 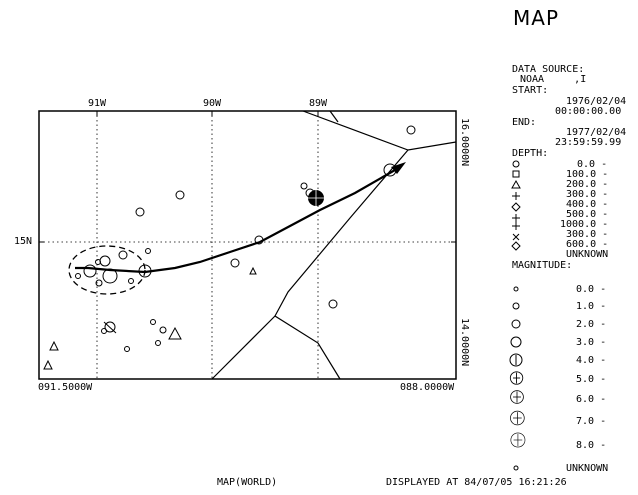 I want to click on depth-value-5: 500.0 -, so click(x=587, y=214).